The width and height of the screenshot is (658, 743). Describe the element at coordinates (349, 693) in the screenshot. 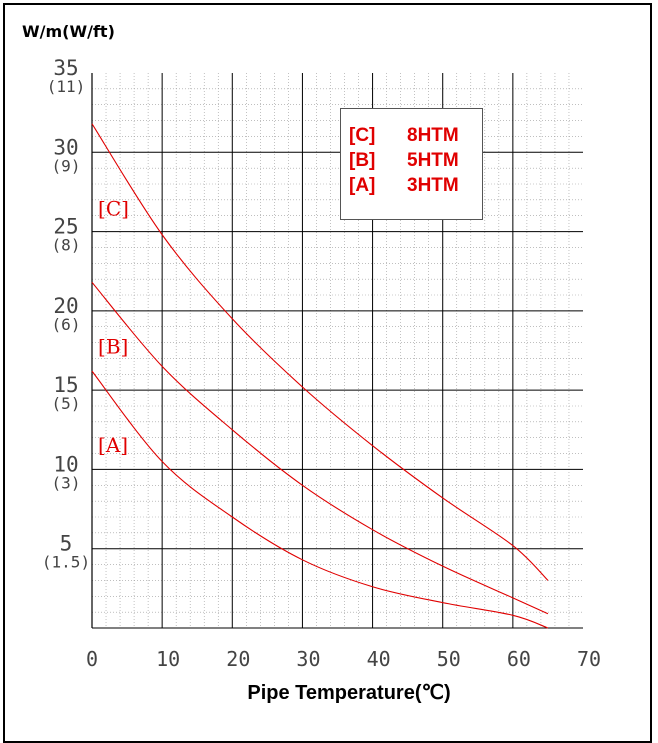

I see `x-axis-title: Pipe Temperature(℃)` at that location.